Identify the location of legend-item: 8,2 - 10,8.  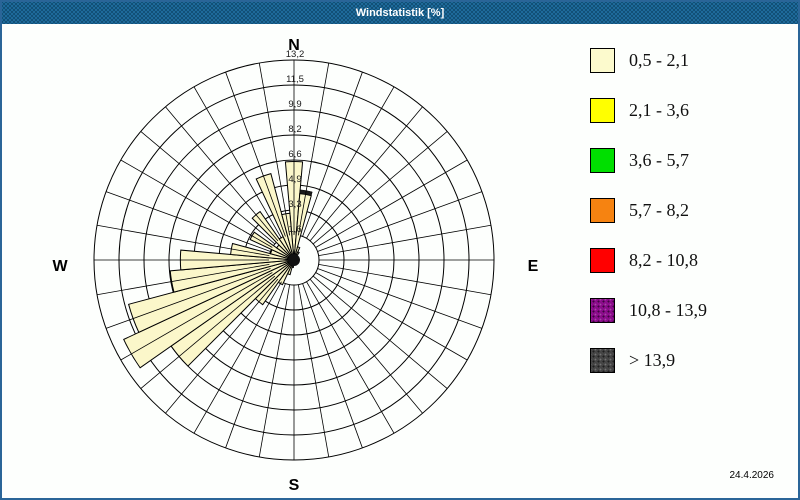
(648, 260).